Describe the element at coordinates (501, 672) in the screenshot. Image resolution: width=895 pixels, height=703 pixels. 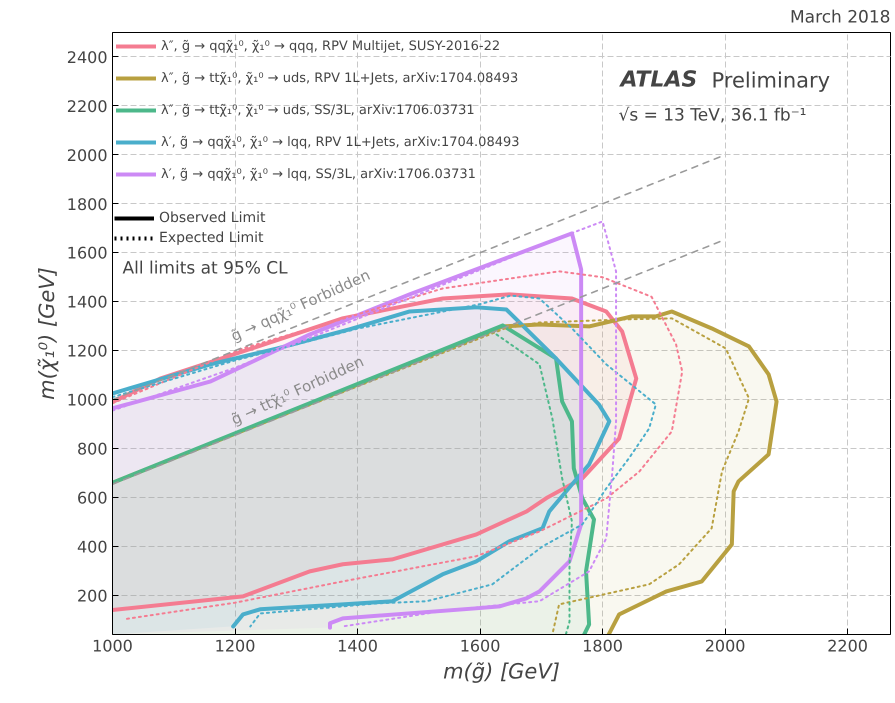
I see `x-axis-title: m(g̃) [GeV]` at that location.